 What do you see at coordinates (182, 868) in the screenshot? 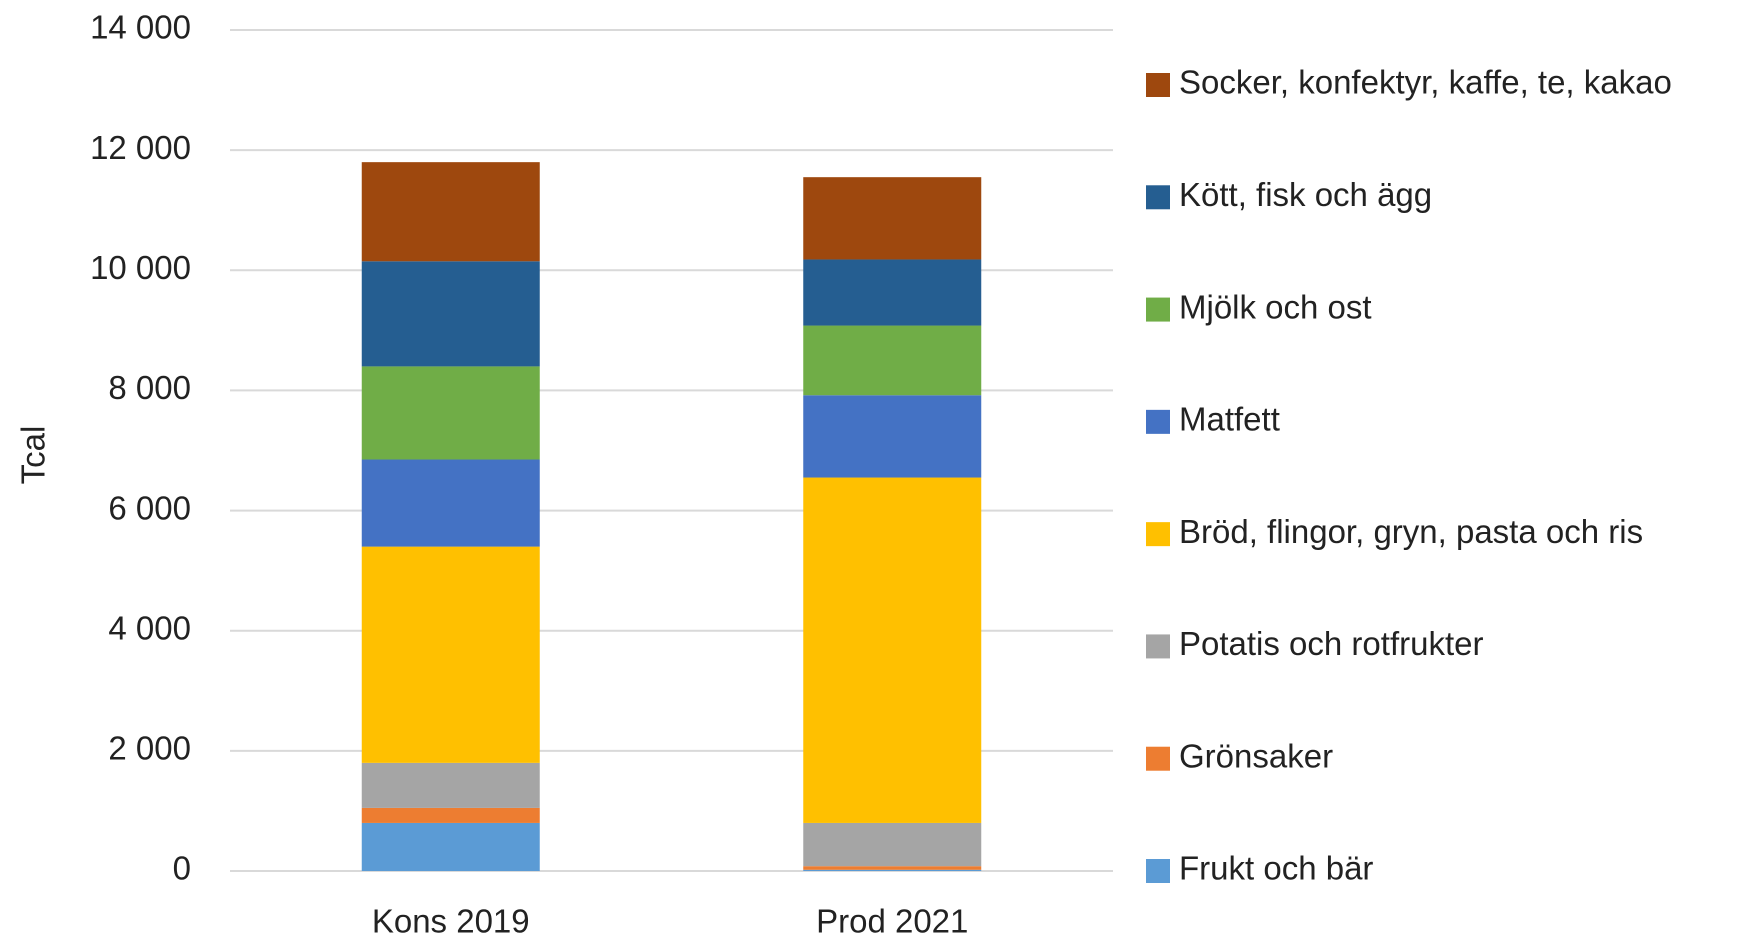
I see `y-tick-label: 0` at bounding box center [182, 868].